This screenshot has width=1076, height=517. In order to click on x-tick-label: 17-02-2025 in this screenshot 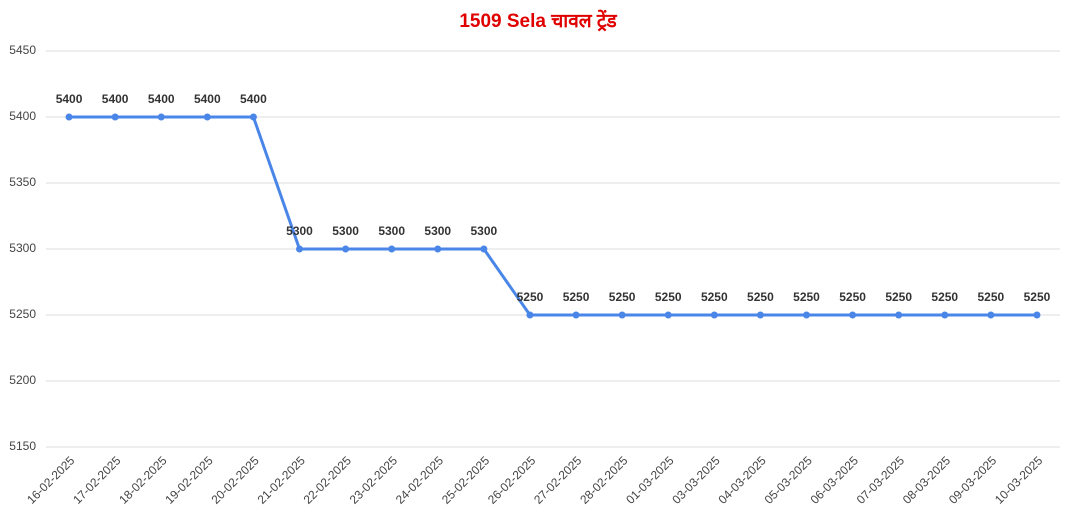, I will do `click(97, 480)`.